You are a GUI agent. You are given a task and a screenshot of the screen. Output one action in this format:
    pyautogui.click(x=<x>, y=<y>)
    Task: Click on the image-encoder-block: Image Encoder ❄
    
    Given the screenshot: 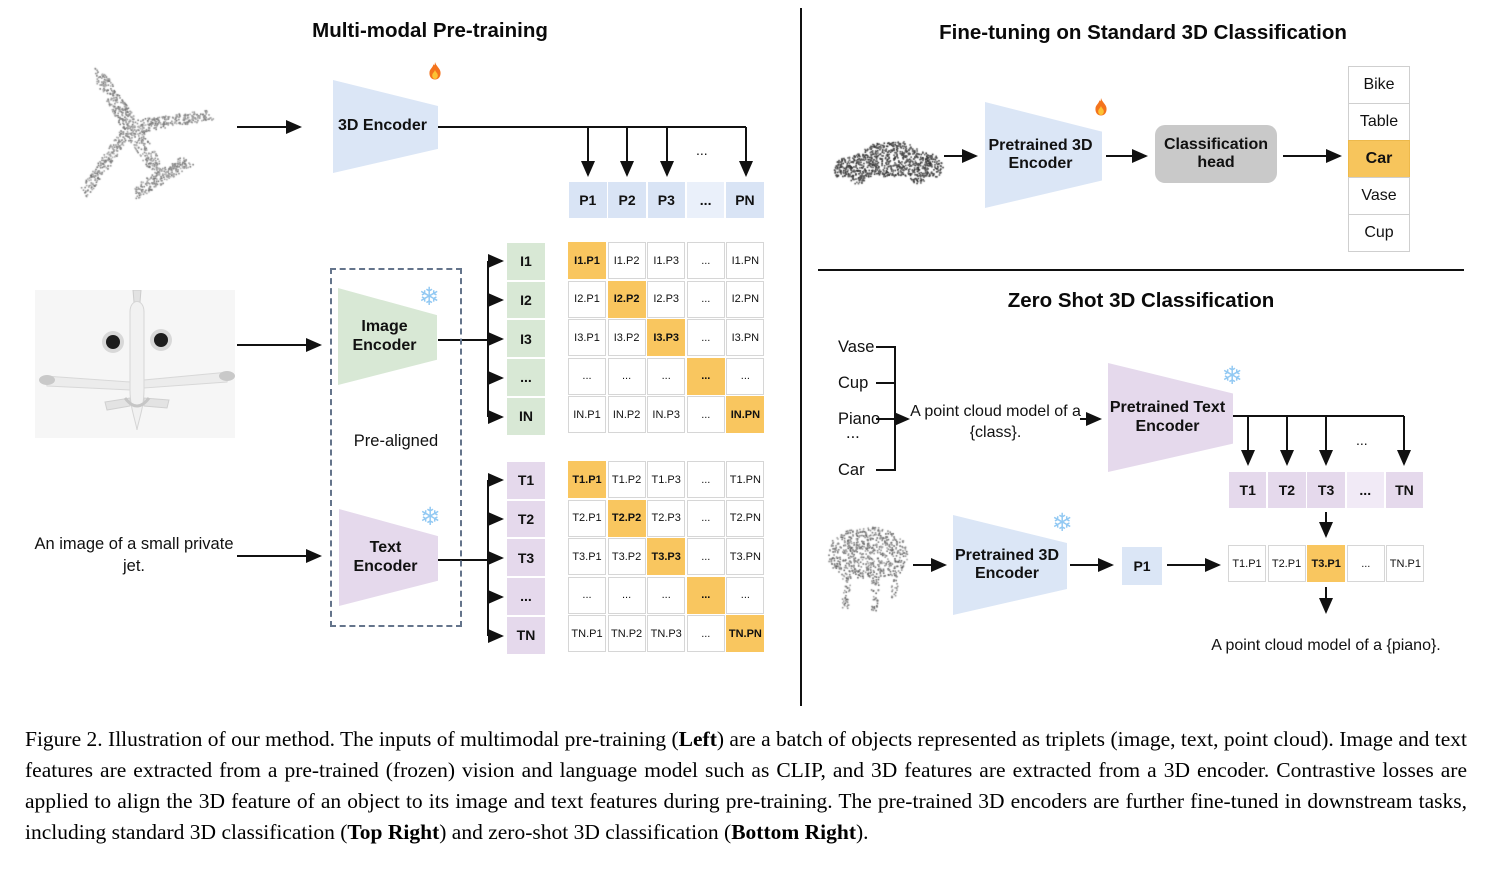 What is the action you would take?
    pyautogui.click(x=388, y=334)
    